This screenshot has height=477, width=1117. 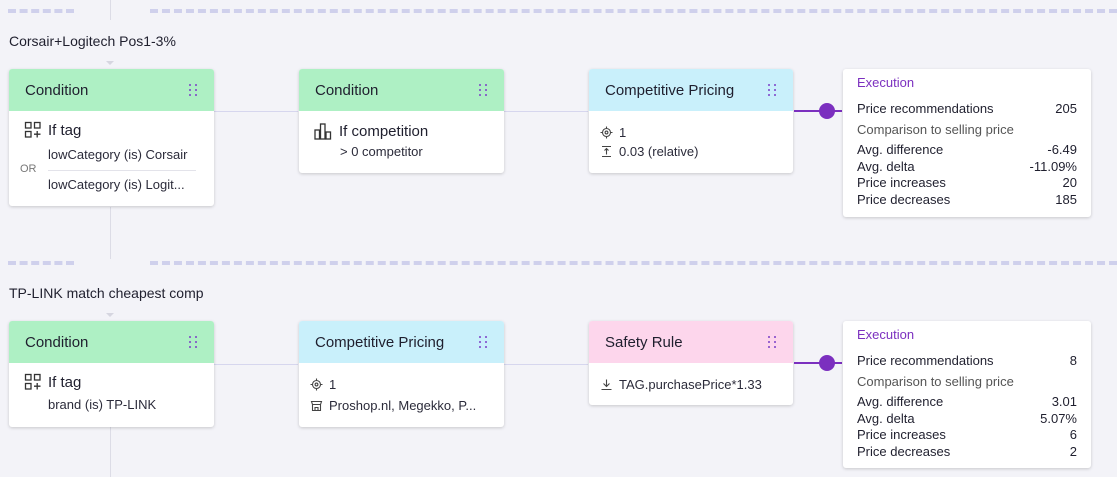 I want to click on row-value: 20, so click(x=1069, y=182).